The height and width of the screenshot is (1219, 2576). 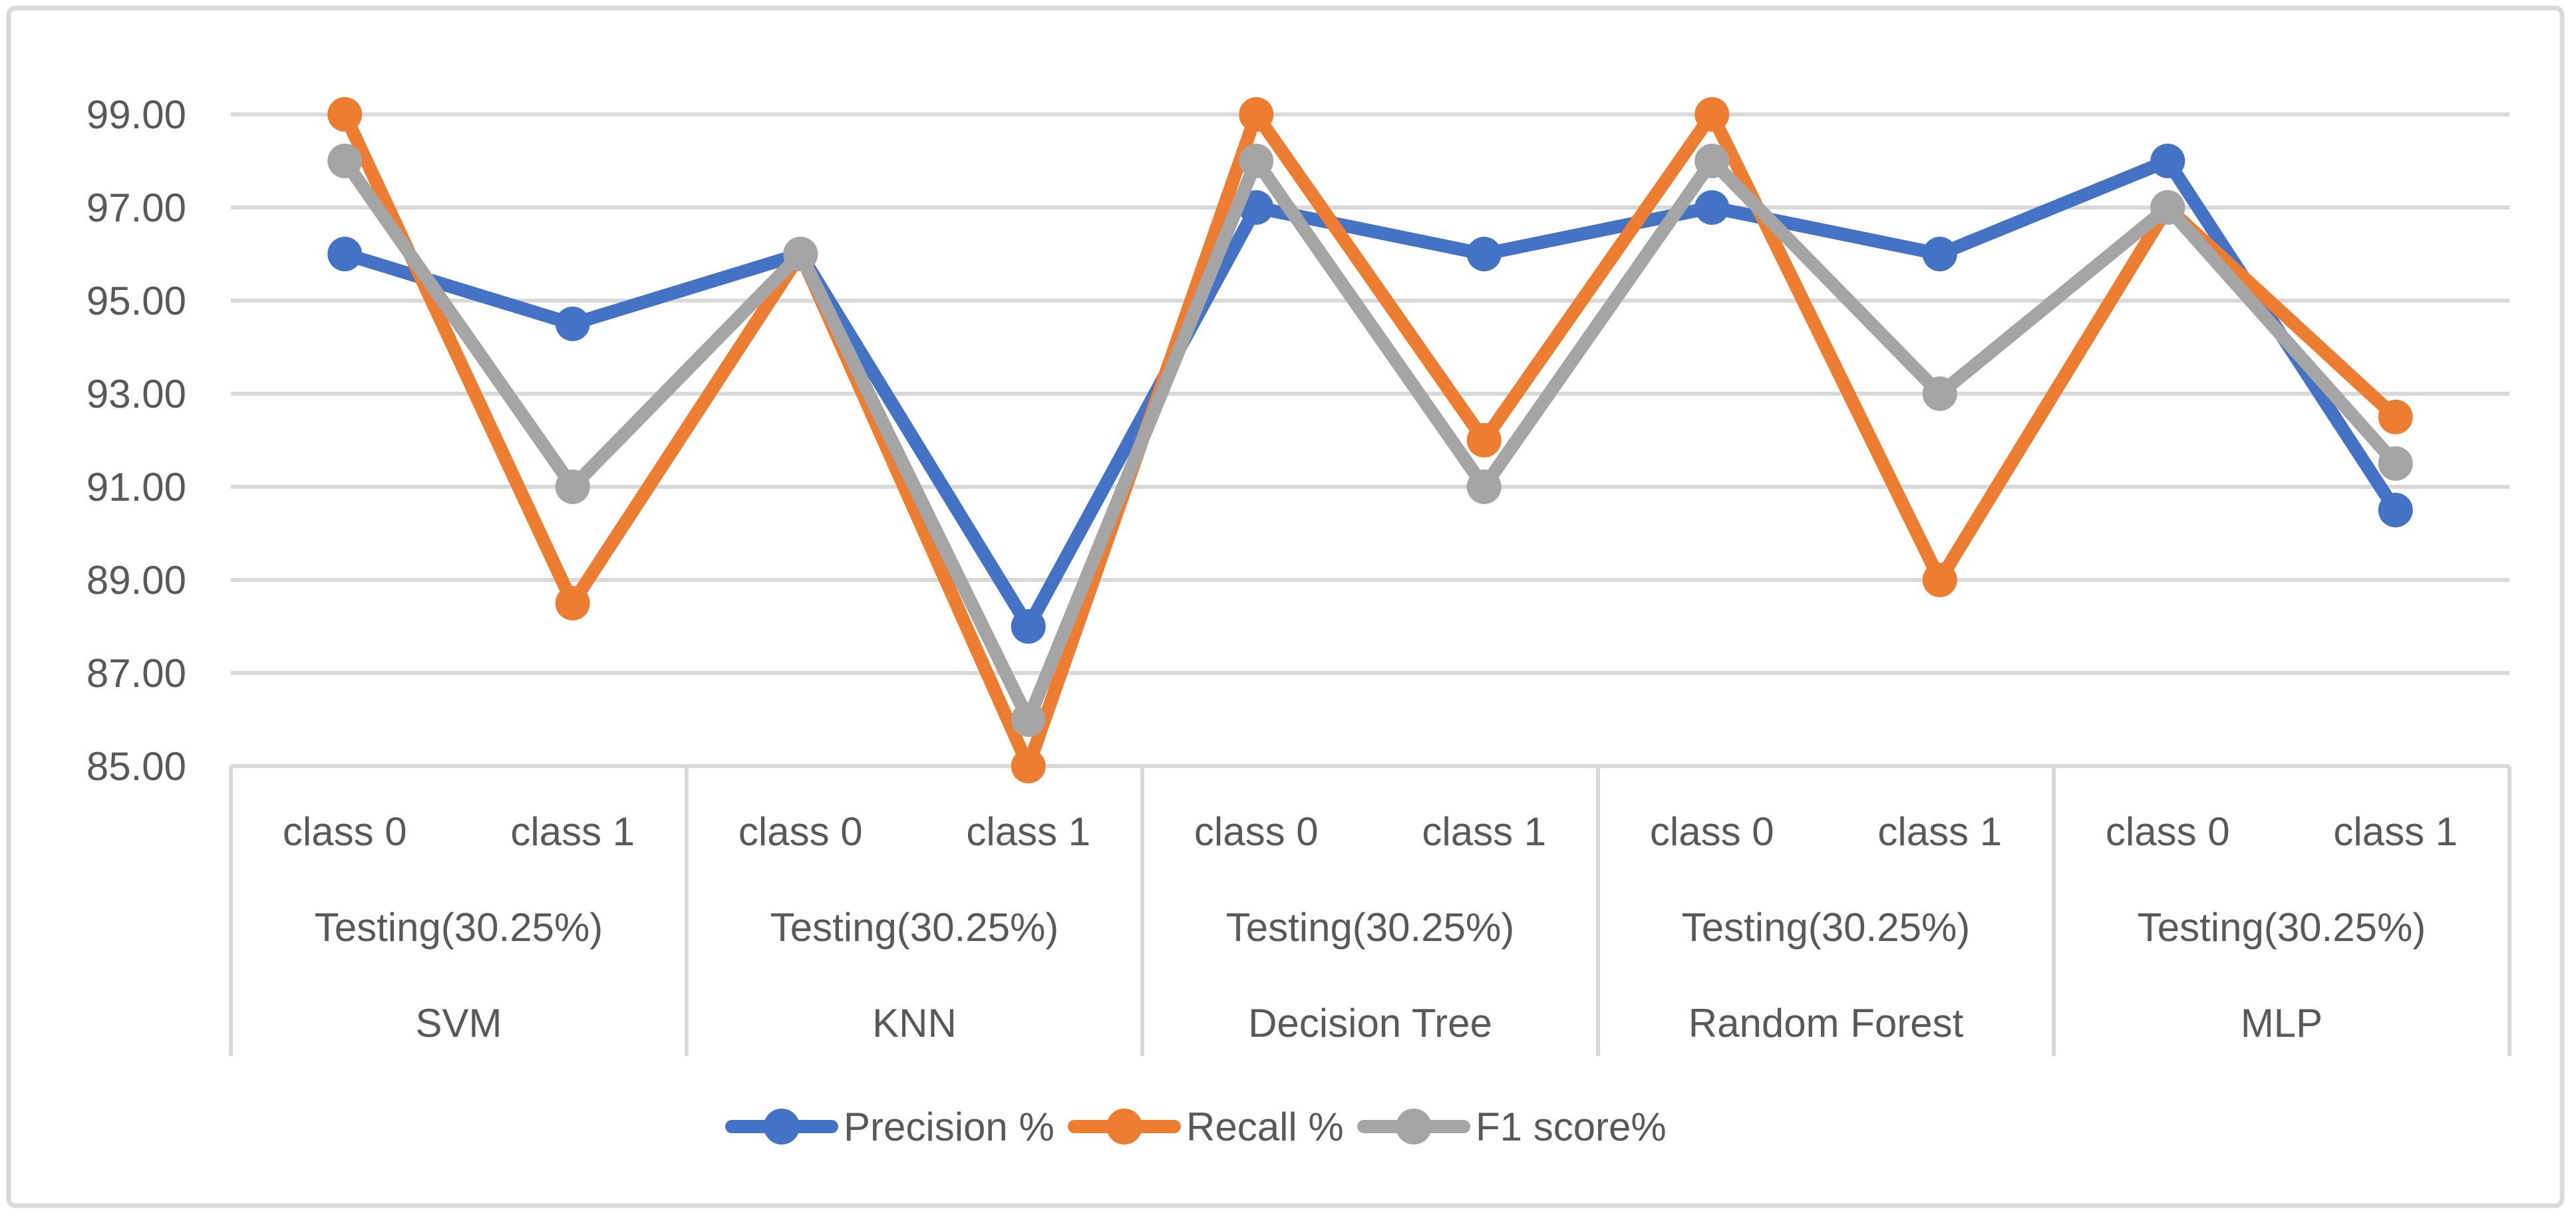 What do you see at coordinates (136, 580) in the screenshot?
I see `y-axis-tick-label: 89.00` at bounding box center [136, 580].